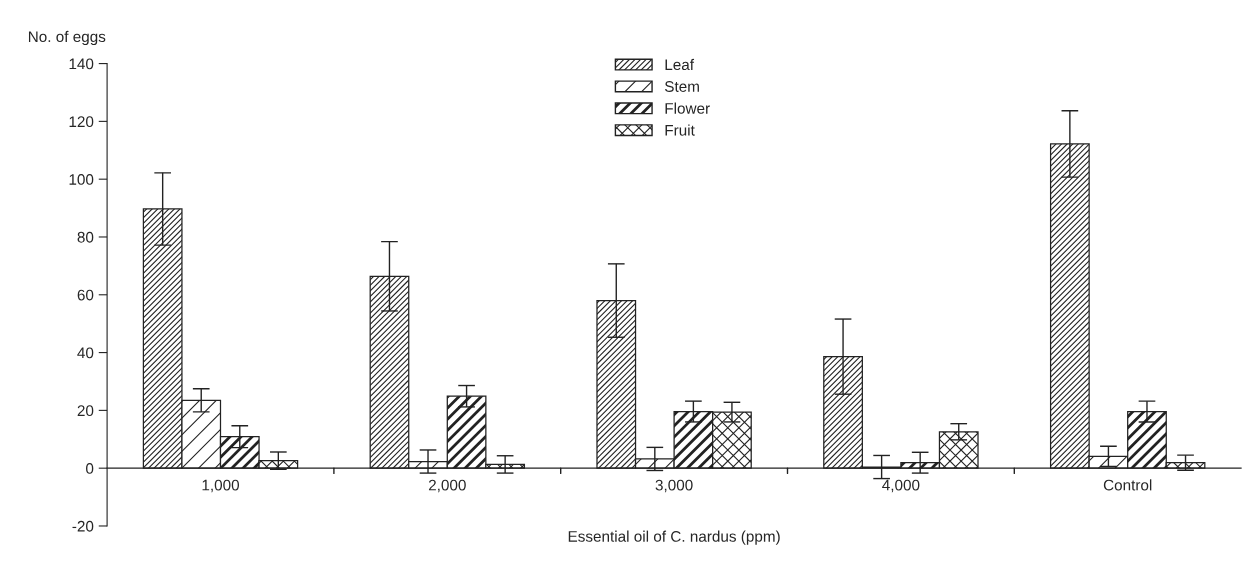  What do you see at coordinates (83, 526) in the screenshot?
I see `y-tick-label: -20` at bounding box center [83, 526].